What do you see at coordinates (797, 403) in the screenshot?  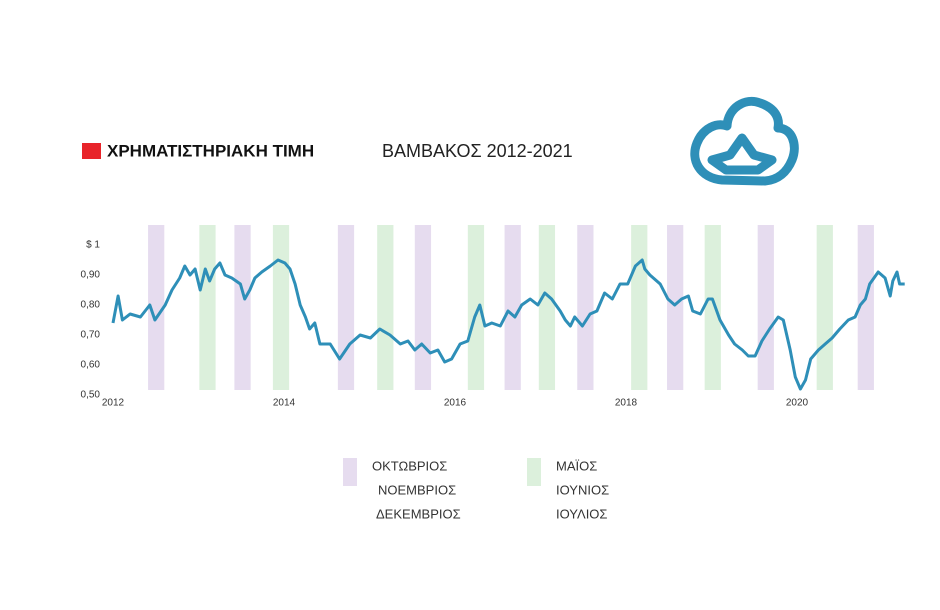 I see `x-tick-label: 2020` at bounding box center [797, 403].